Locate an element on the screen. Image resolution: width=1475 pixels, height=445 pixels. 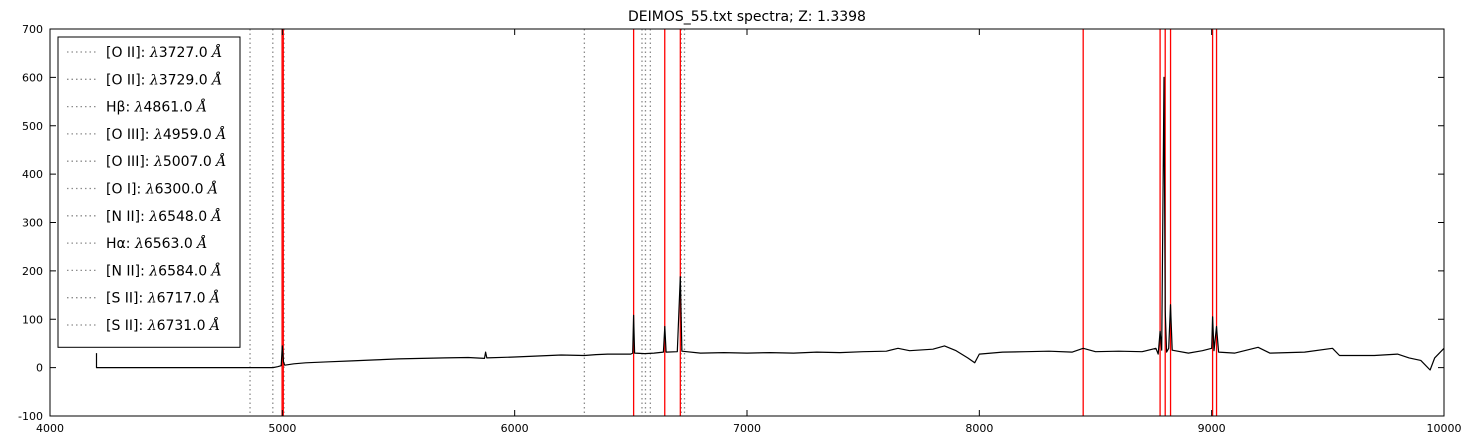
y-tick-label-8: 700 is located at coordinates (32, 29).